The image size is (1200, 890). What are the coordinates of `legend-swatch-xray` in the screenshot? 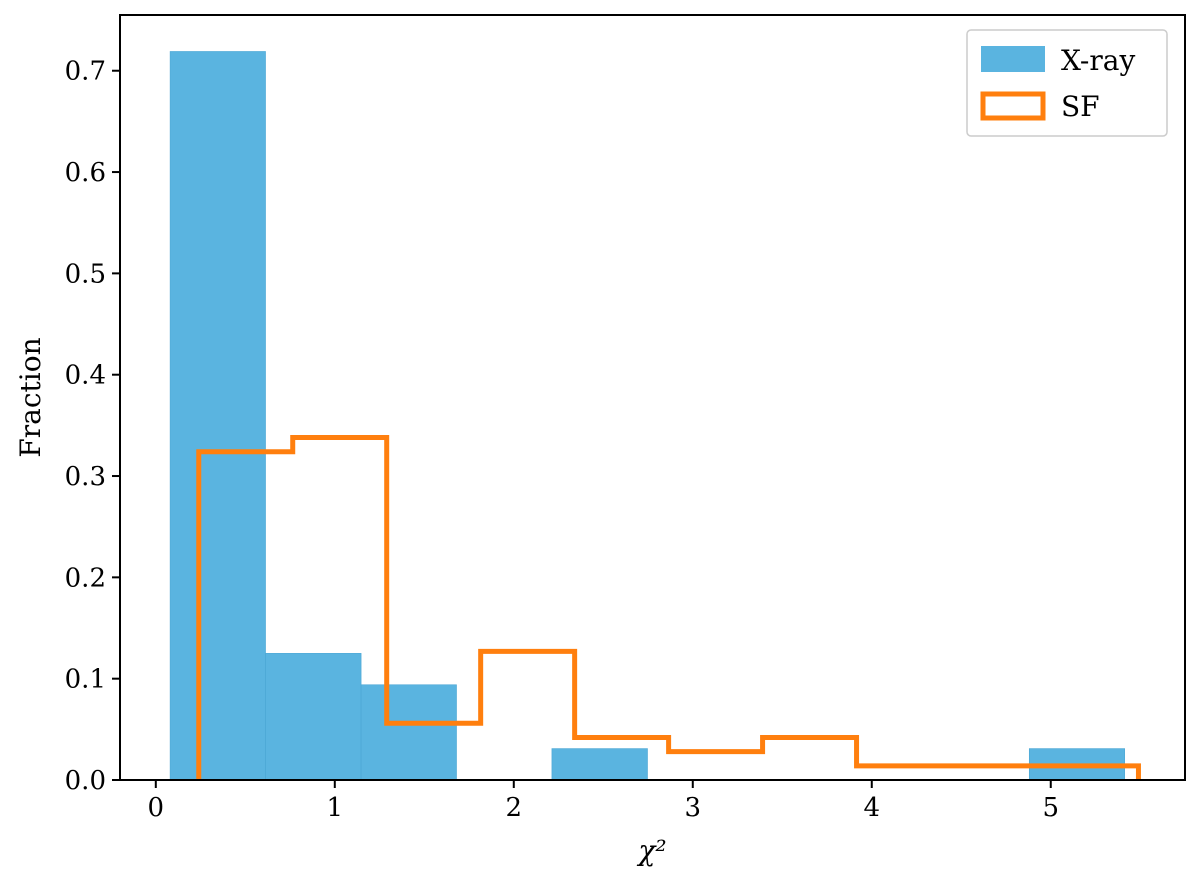 It's located at (1013, 59).